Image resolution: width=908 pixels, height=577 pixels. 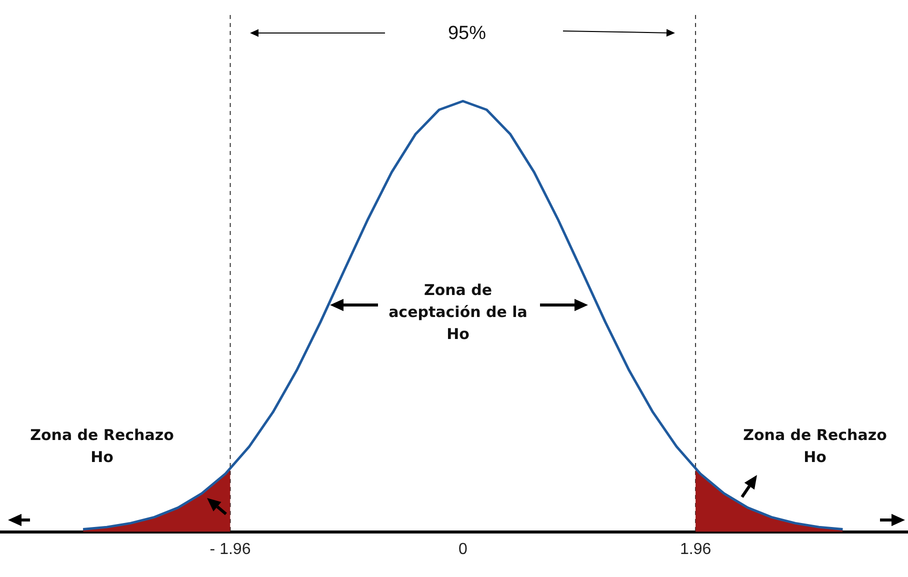 I want to click on x-tick-label: - 1.96, so click(x=230, y=549).